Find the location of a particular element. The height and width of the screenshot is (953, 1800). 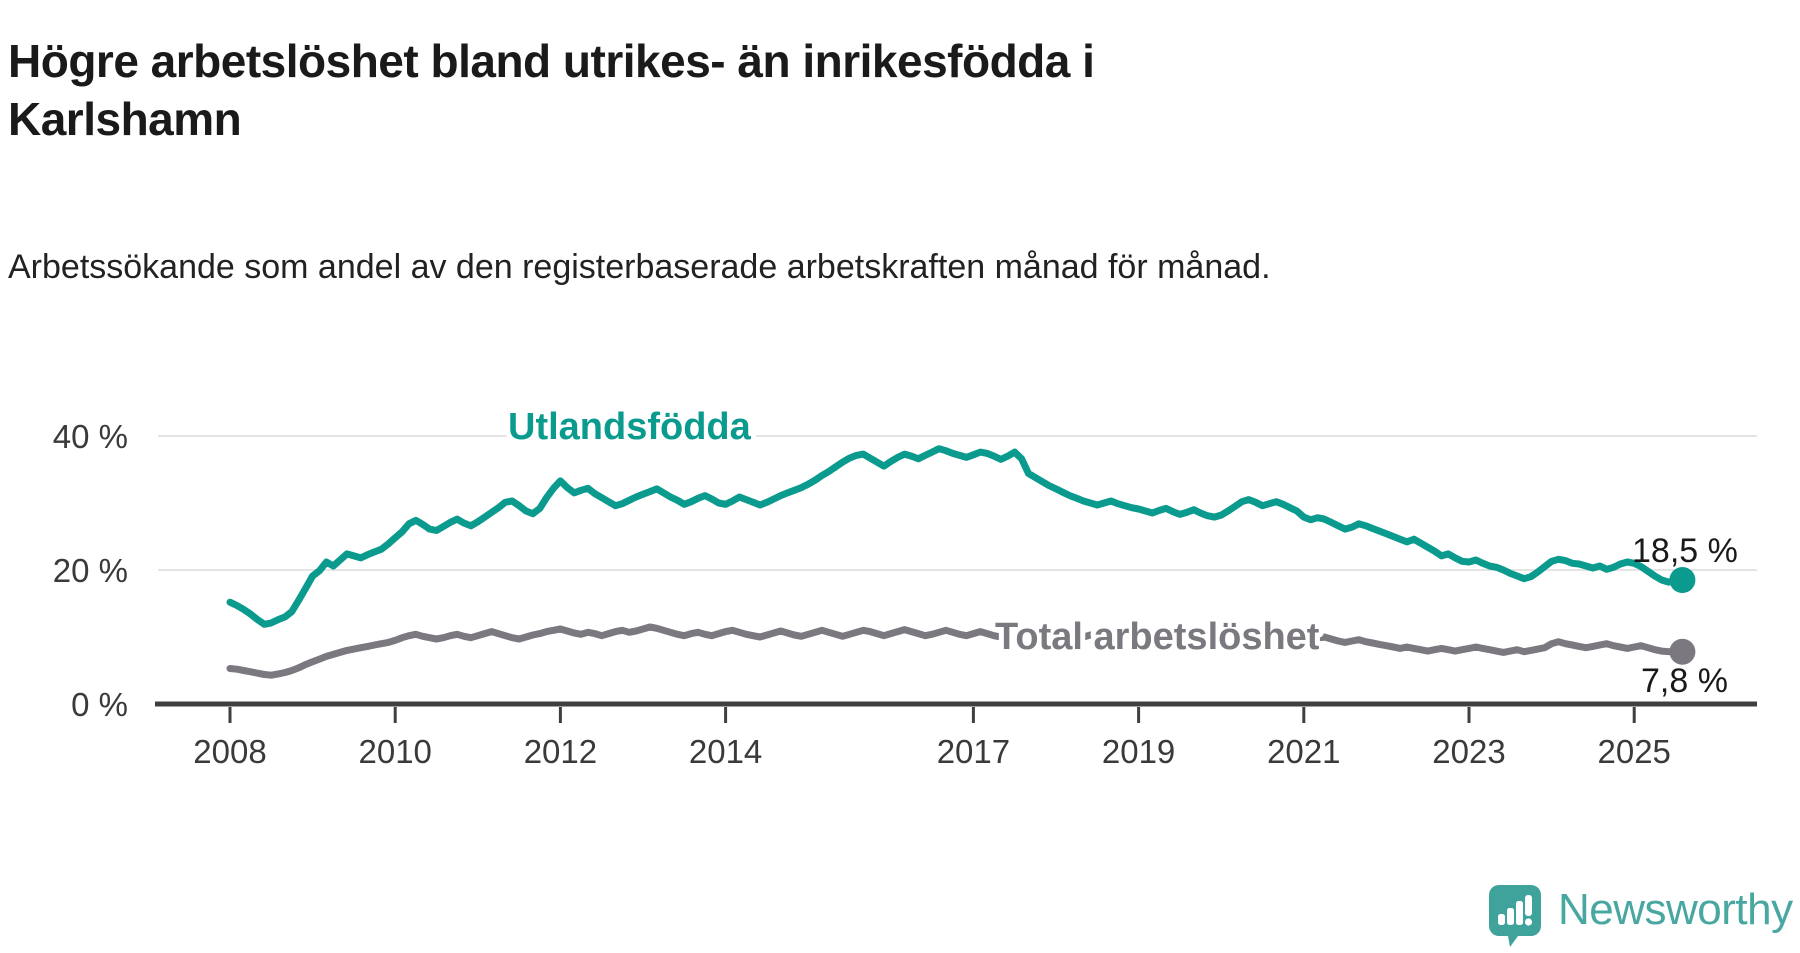

y-tick-label: 20 % is located at coordinates (90, 570).